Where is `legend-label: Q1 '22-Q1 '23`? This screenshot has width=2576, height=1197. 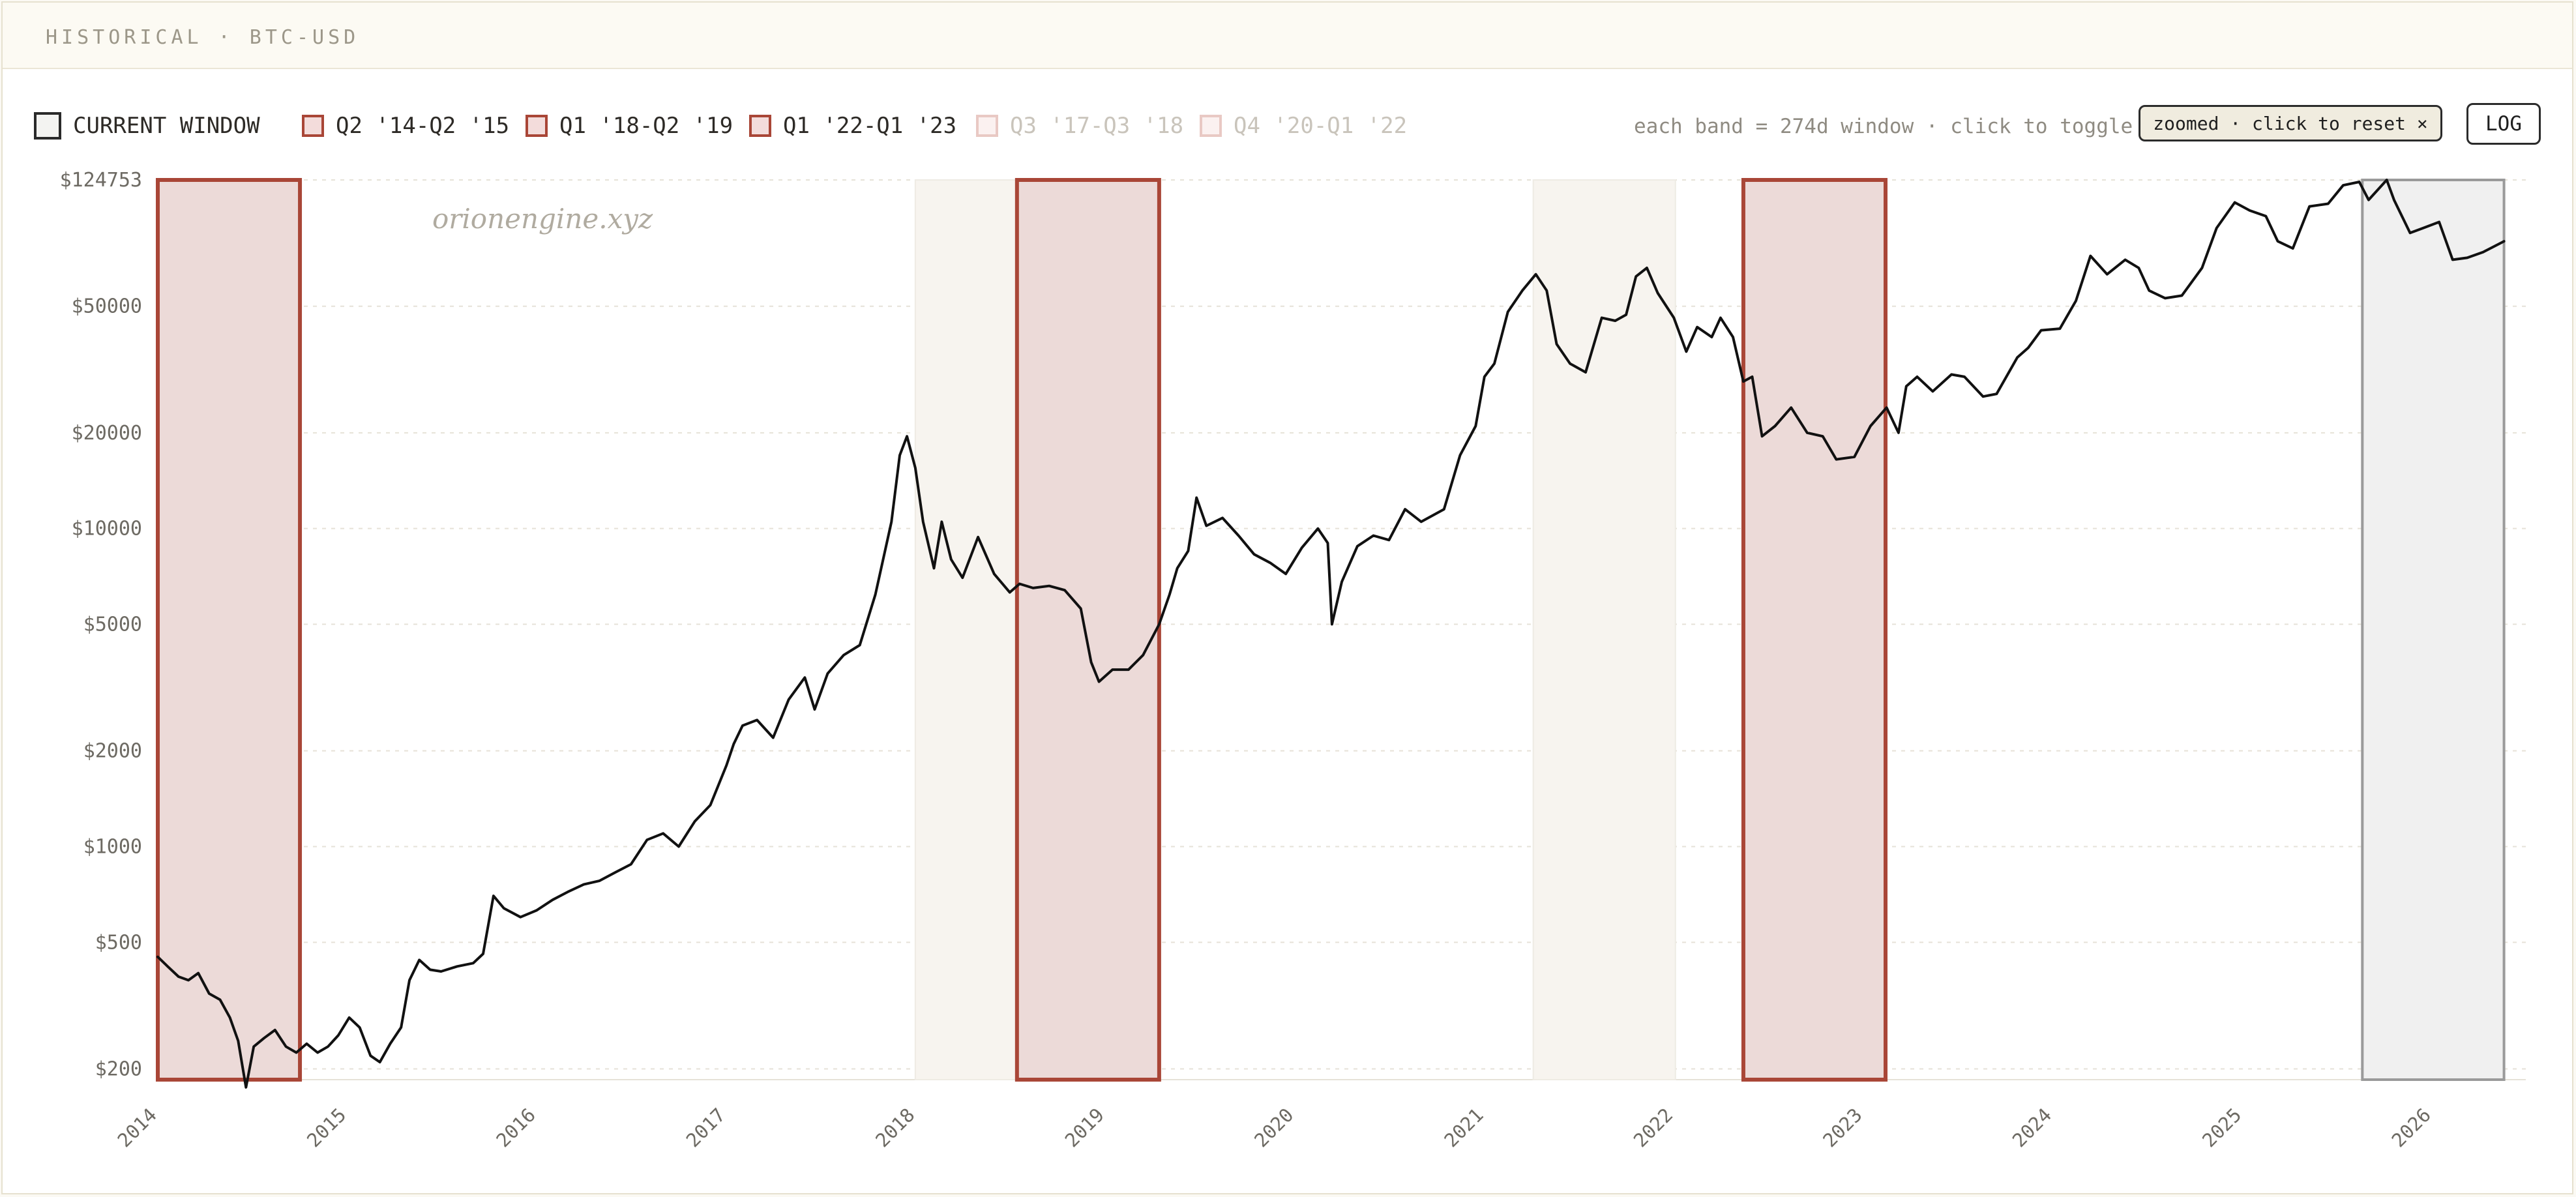 legend-label: Q1 '22-Q1 '23 is located at coordinates (870, 126).